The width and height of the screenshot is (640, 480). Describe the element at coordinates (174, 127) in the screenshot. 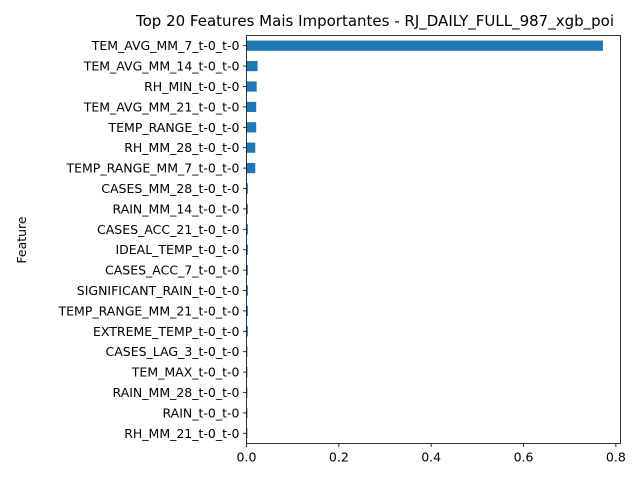

I see `y-tick-label: TEMP_RANGE_t-0_t-0` at that location.